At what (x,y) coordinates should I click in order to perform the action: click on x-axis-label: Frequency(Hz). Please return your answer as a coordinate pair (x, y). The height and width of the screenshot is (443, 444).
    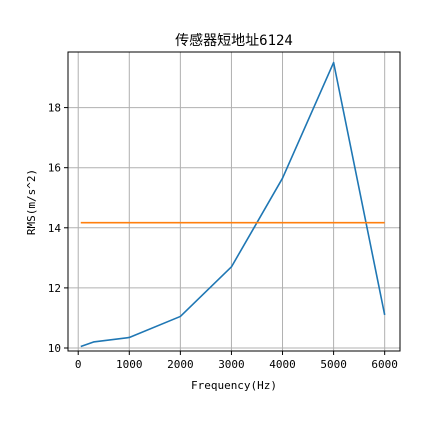
    Looking at the image, I should click on (234, 385).